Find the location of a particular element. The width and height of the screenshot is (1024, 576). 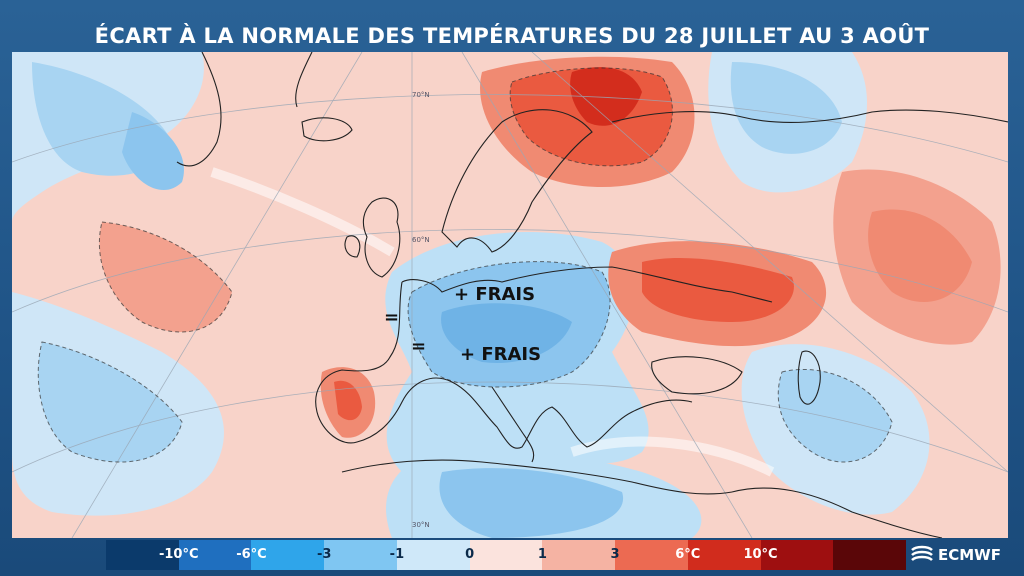

annotation-frais-north: + FRAIS is located at coordinates (495, 294).